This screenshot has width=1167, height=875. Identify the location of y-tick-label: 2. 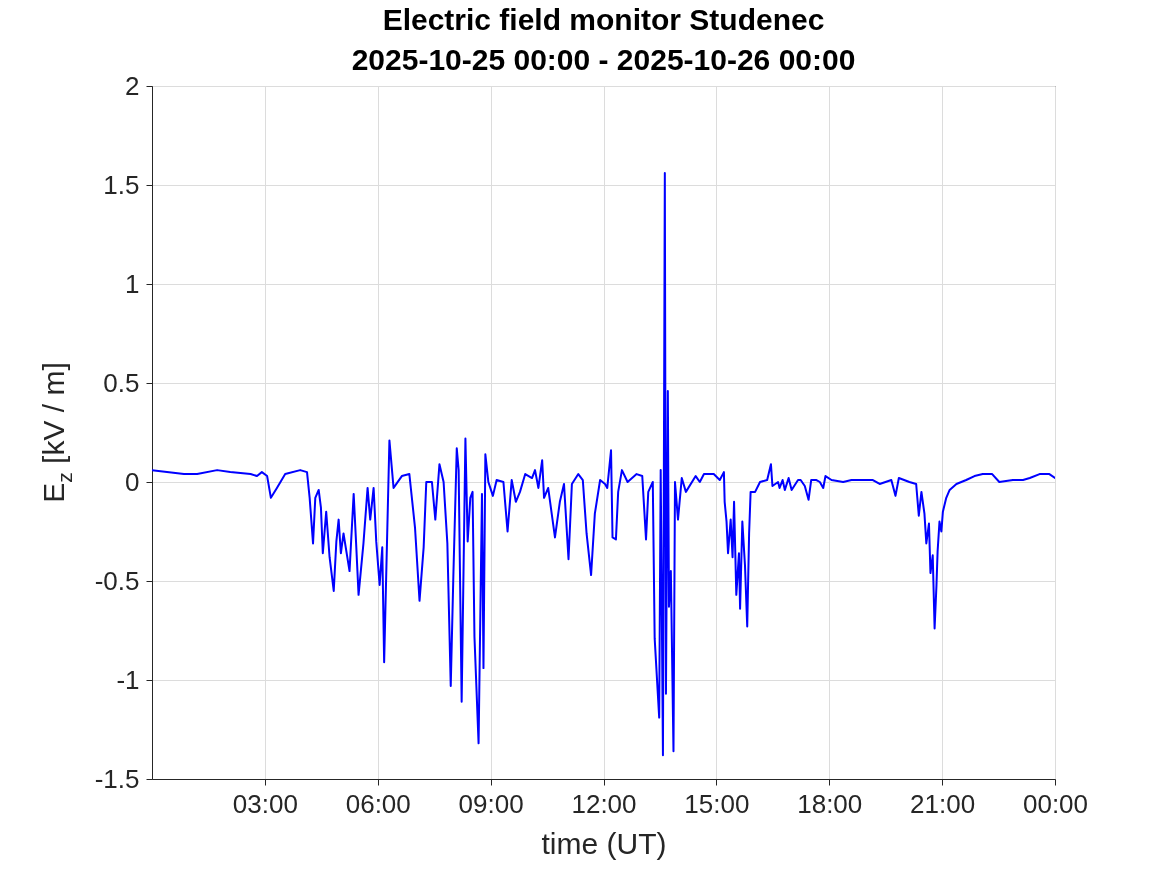
(132, 85).